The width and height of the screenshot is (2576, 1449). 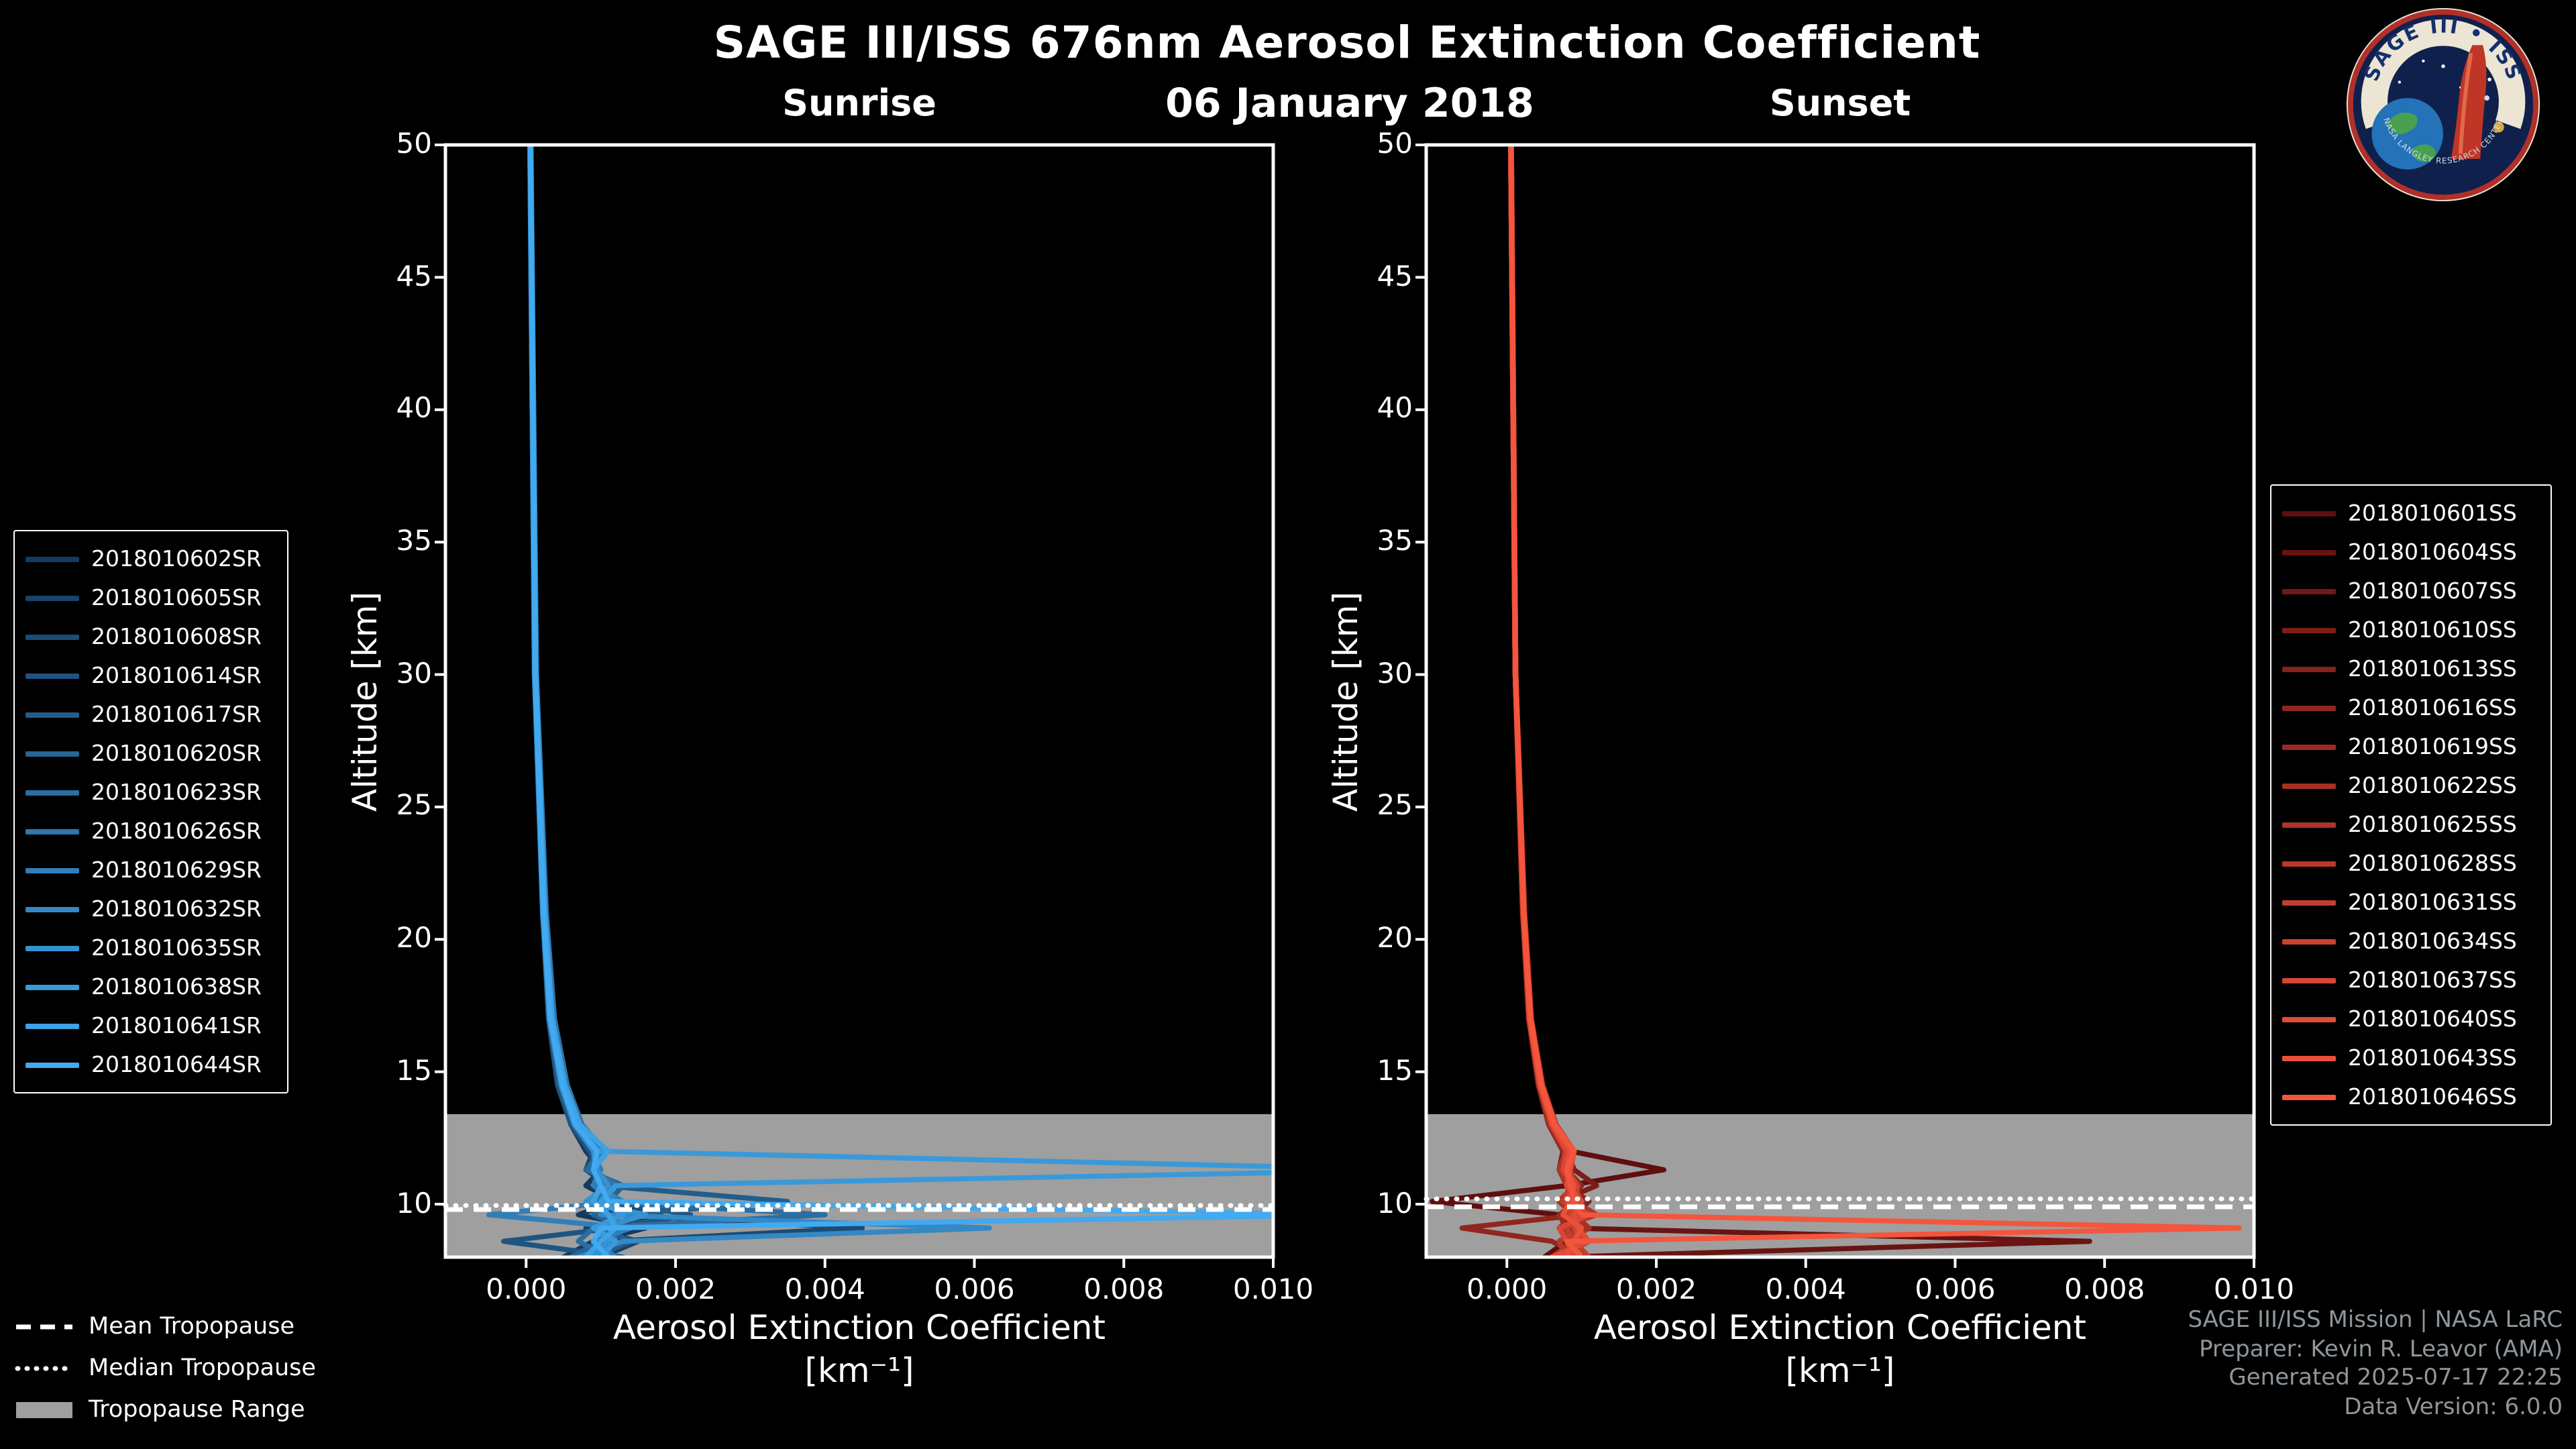 I want to click on legend-item: 2018010626SR, so click(x=150, y=831).